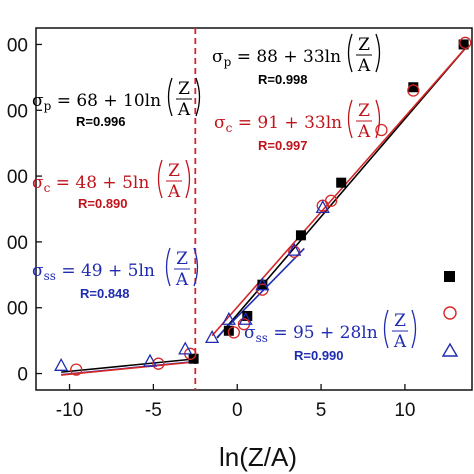 The height and width of the screenshot is (474, 474). Describe the element at coordinates (258, 457) in the screenshot. I see `x-axis-label: ln(Z/A)` at that location.